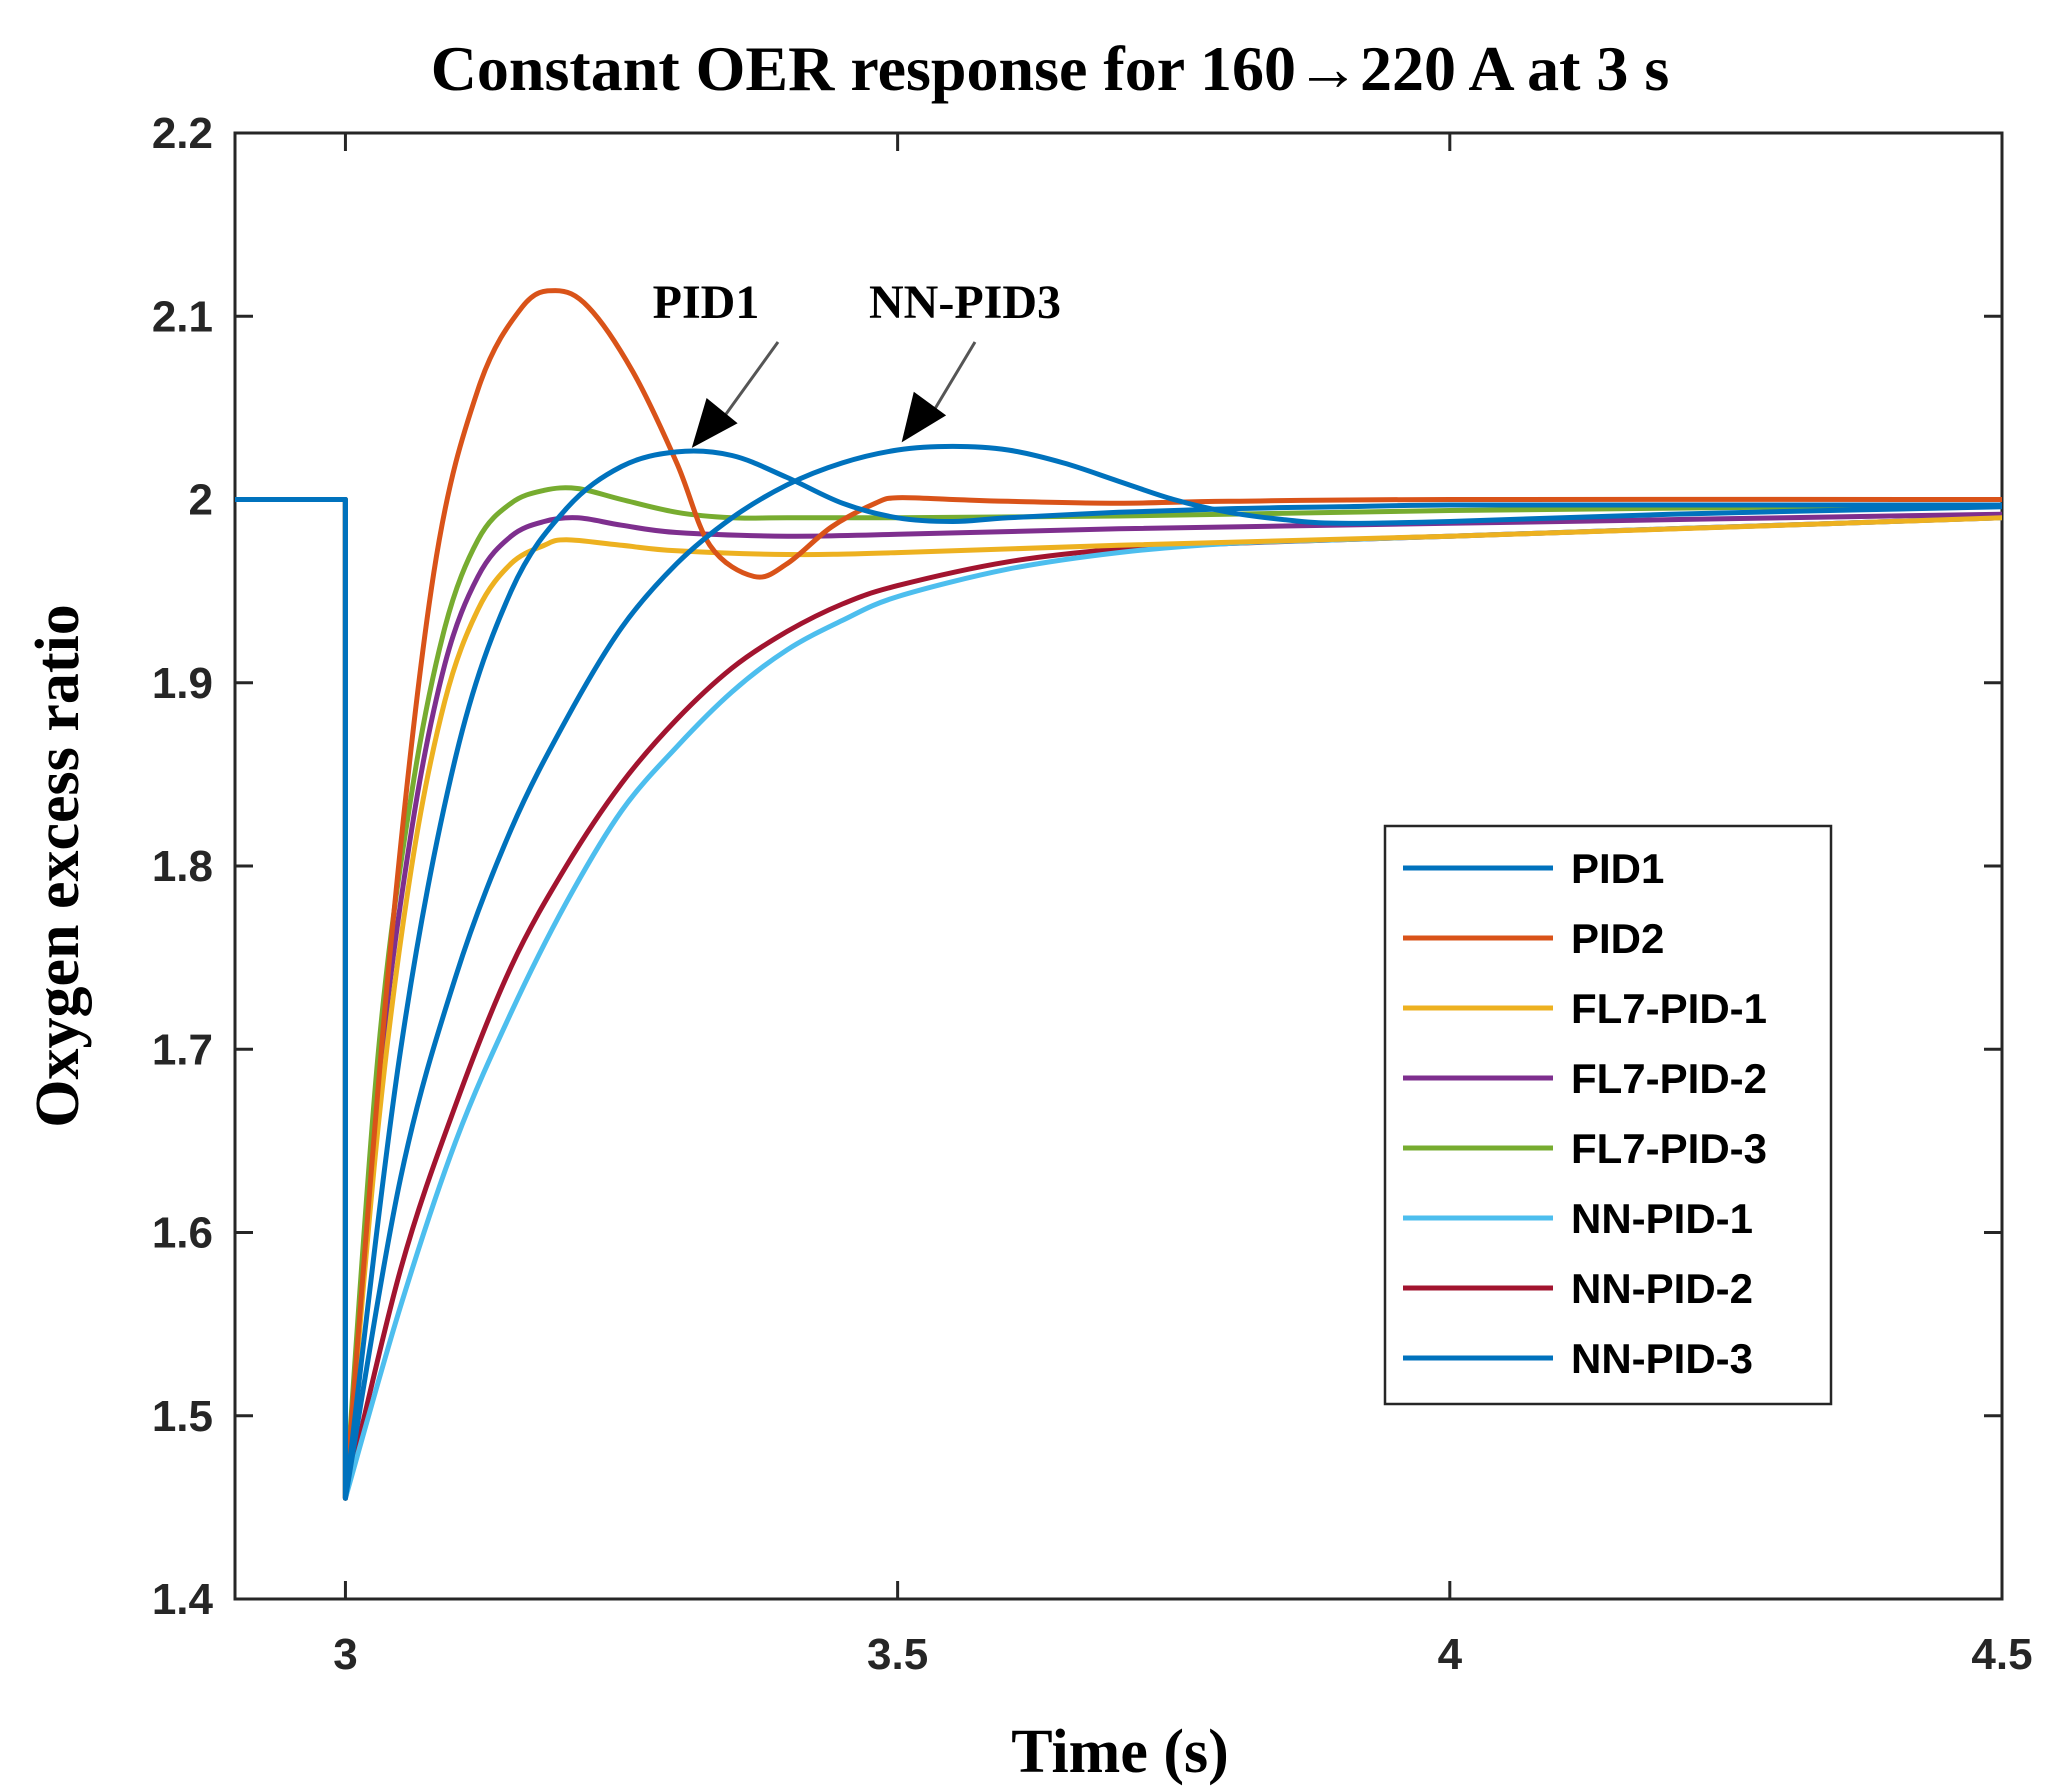 This screenshot has height=1789, width=2060. I want to click on y-tick-label: 1.8, so click(182, 866).